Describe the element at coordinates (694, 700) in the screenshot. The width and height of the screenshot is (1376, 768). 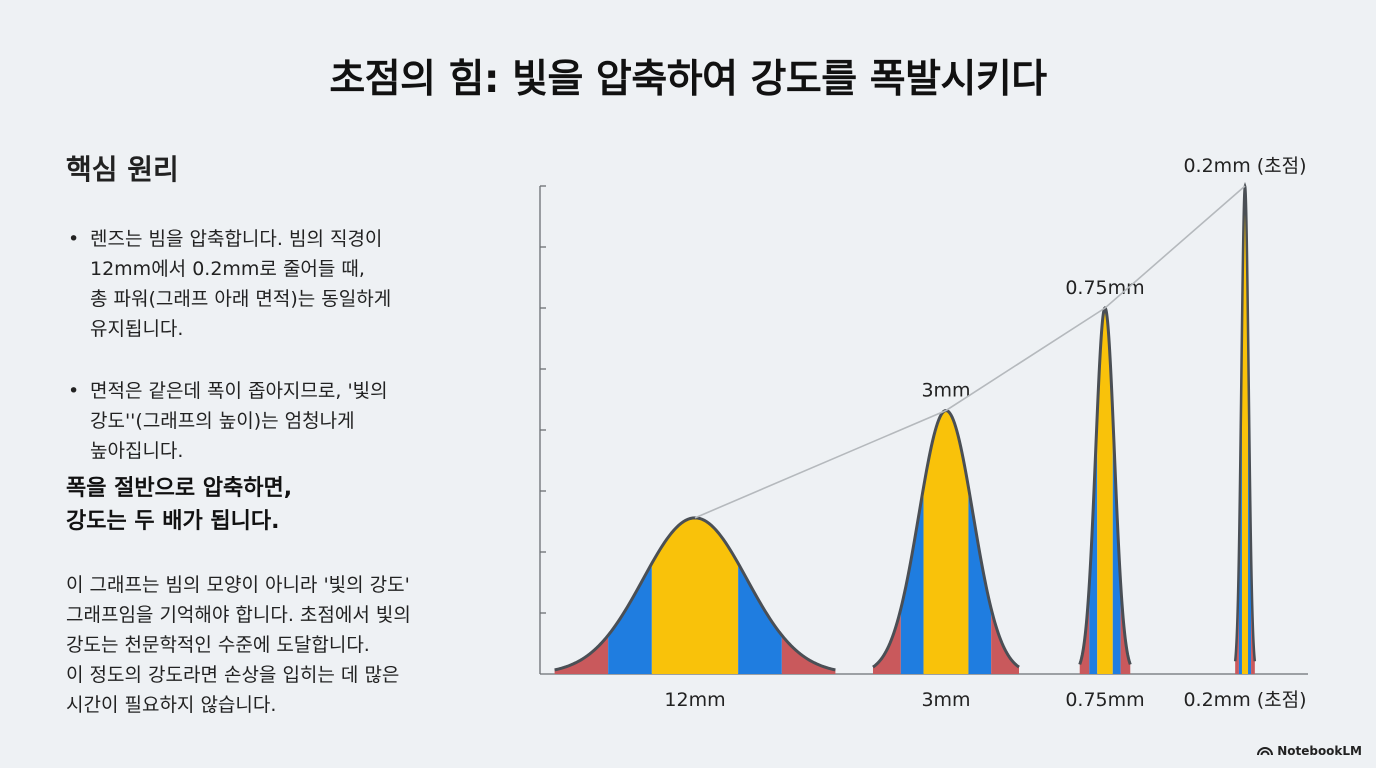
I see `x-tick-label: 12mm` at that location.